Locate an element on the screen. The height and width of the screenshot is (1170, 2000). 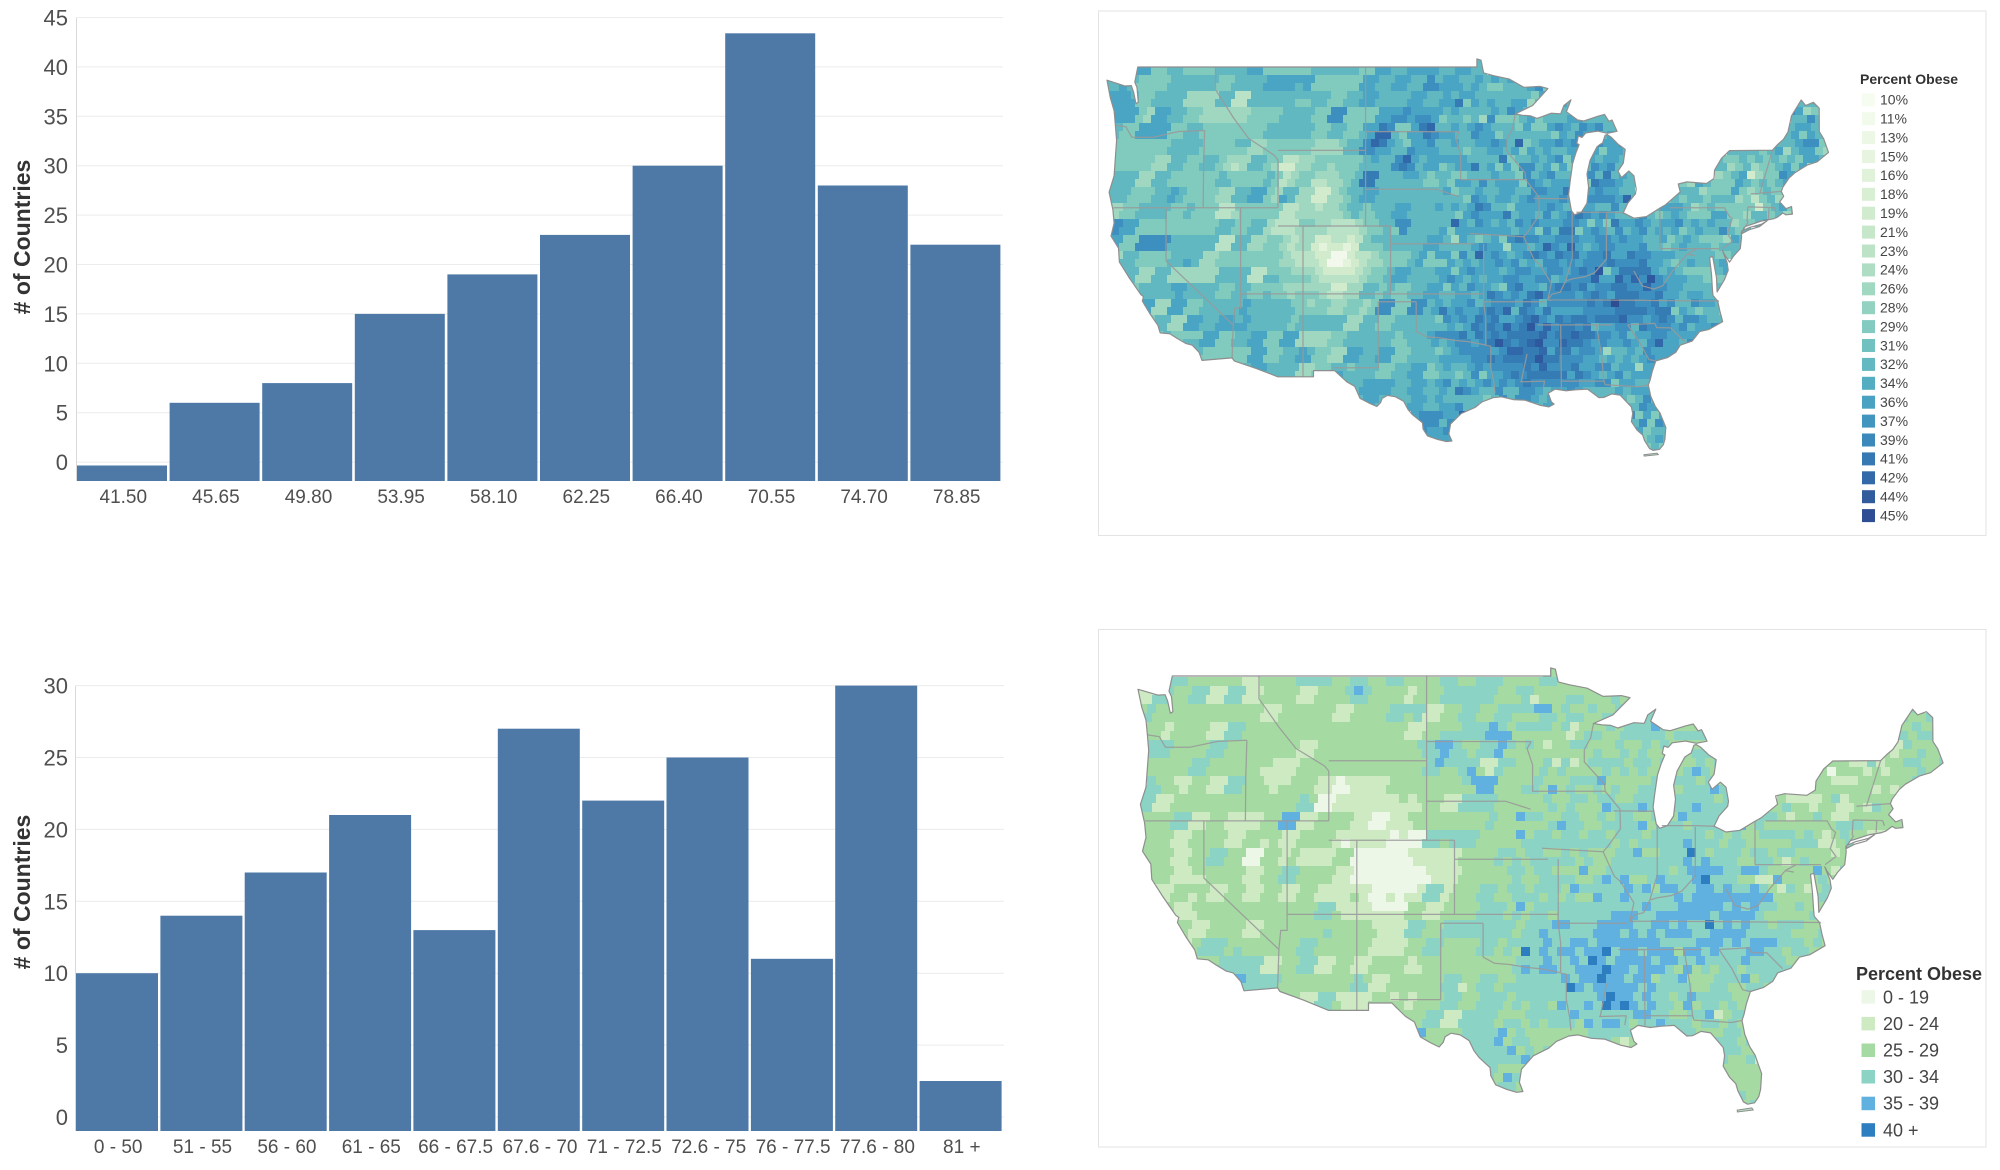
svg-text: 76 - 77.5 is located at coordinates (793, 1147).